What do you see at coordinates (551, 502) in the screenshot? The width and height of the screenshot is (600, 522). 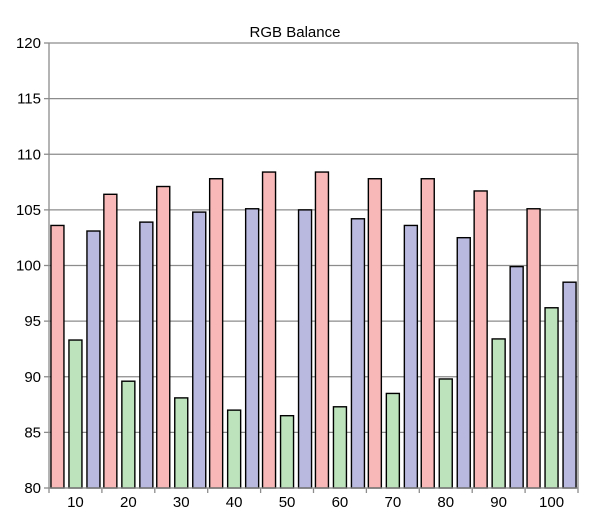 I see `x-tick-label: 100` at bounding box center [551, 502].